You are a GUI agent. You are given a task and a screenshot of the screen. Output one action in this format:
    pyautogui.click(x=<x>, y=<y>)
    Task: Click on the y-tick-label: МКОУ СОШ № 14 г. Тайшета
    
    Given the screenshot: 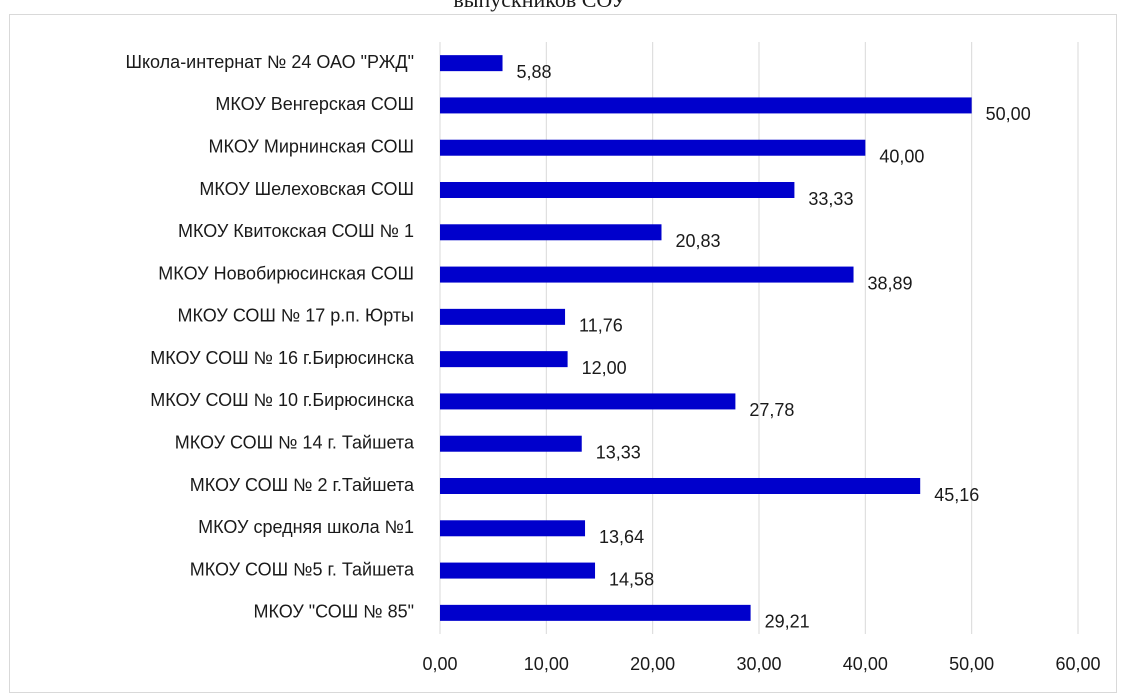 What is the action you would take?
    pyautogui.click(x=295, y=442)
    